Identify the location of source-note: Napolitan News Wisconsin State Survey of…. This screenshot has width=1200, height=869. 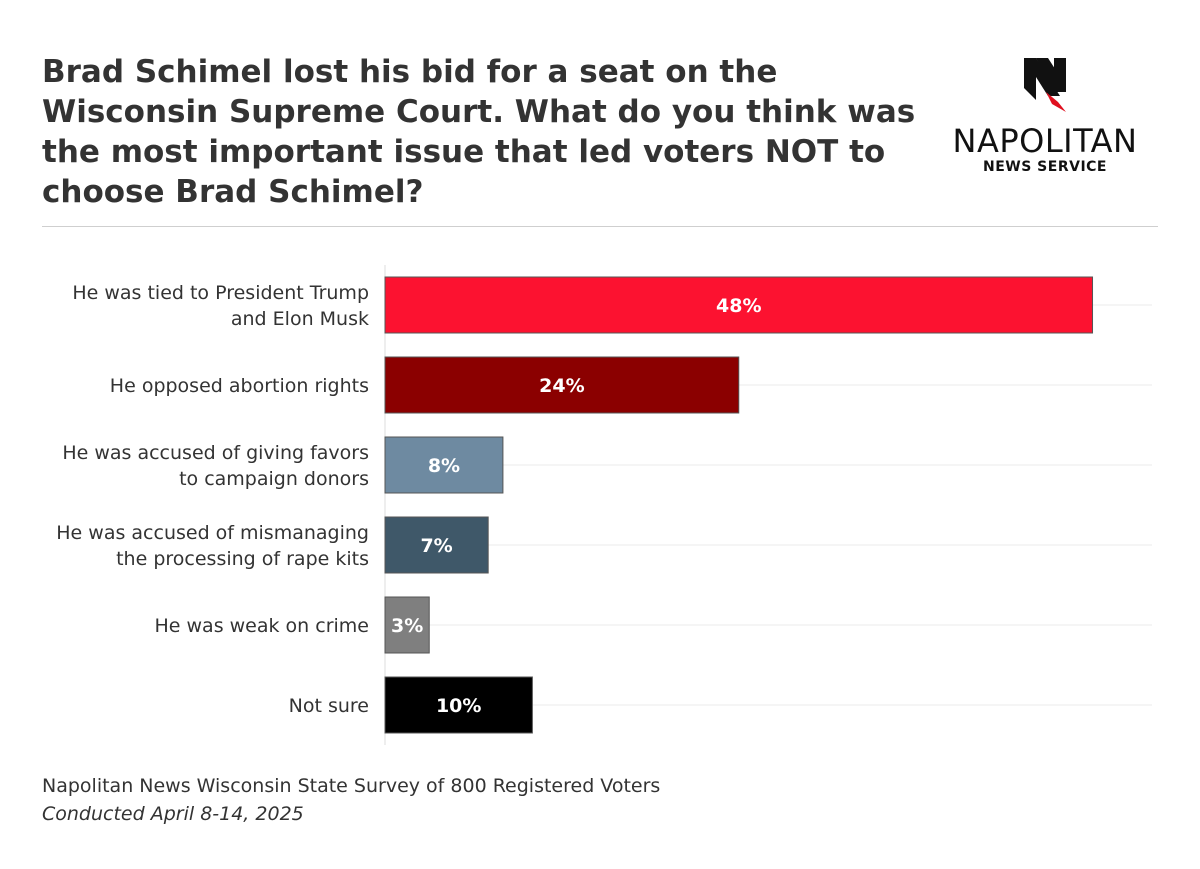
(351, 800).